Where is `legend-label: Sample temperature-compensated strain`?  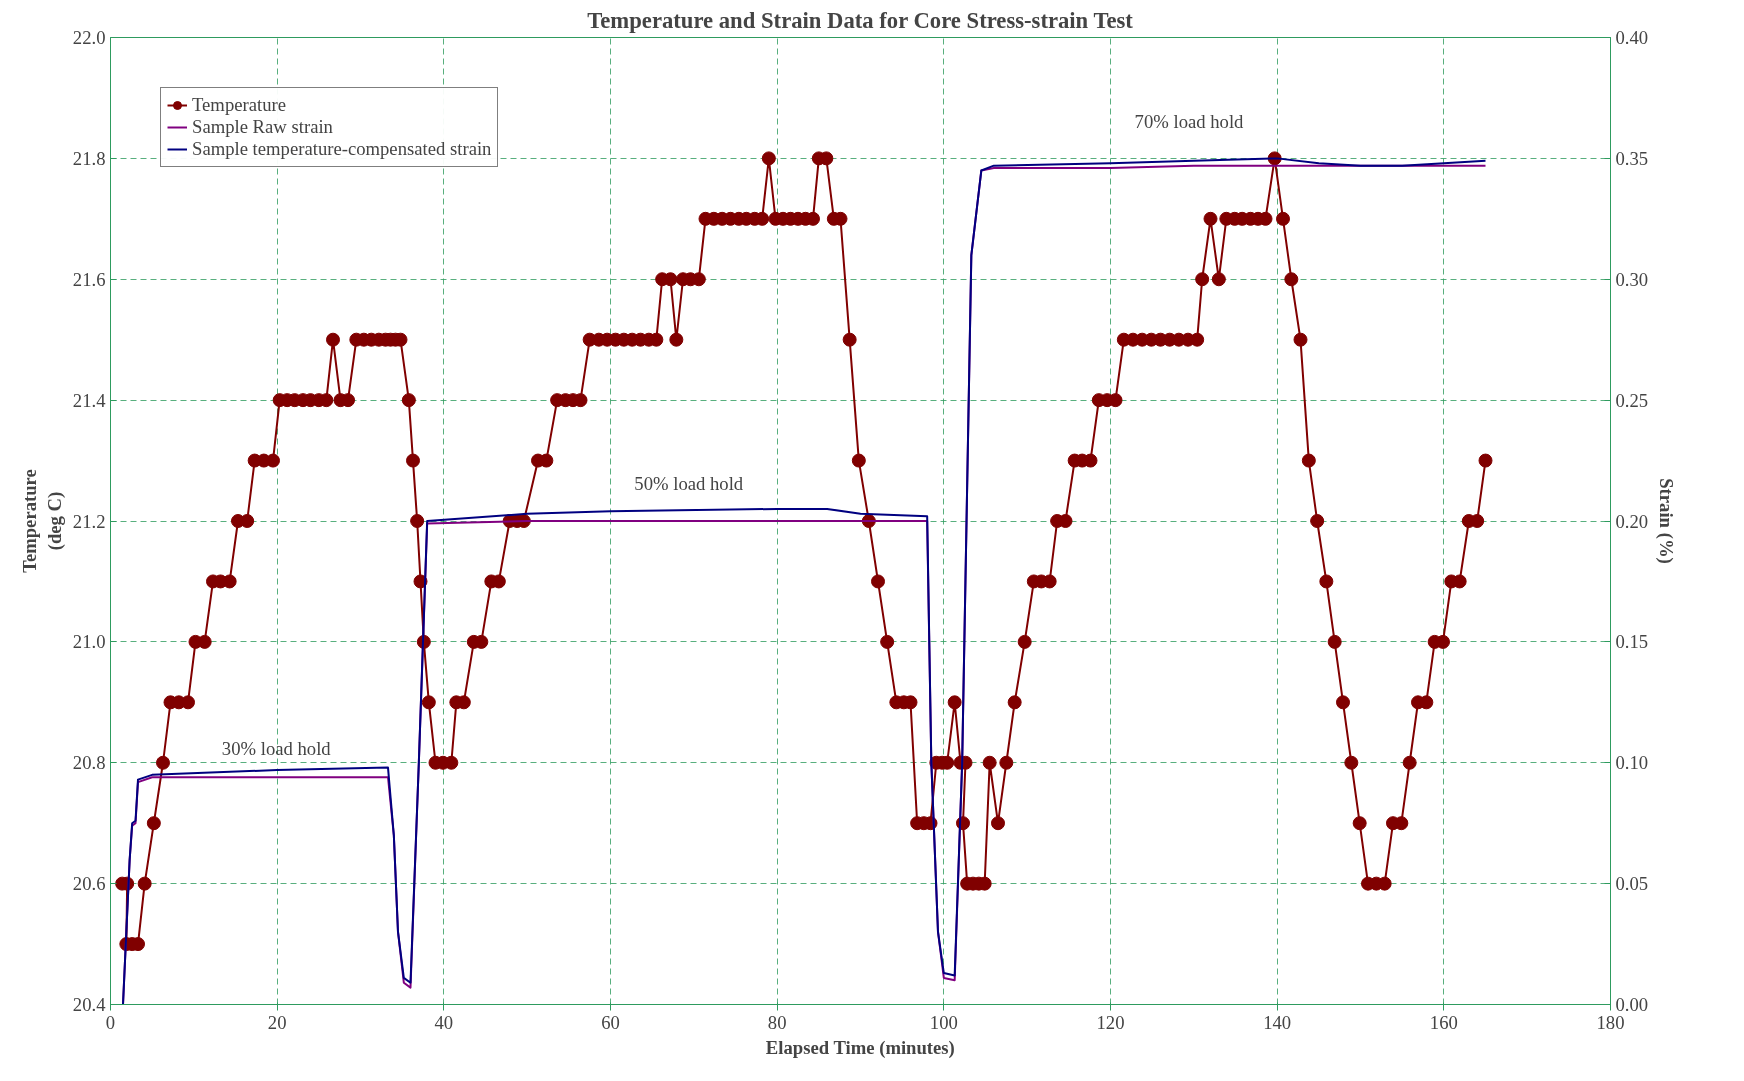
legend-label: Sample temperature-compensated strain is located at coordinates (342, 149).